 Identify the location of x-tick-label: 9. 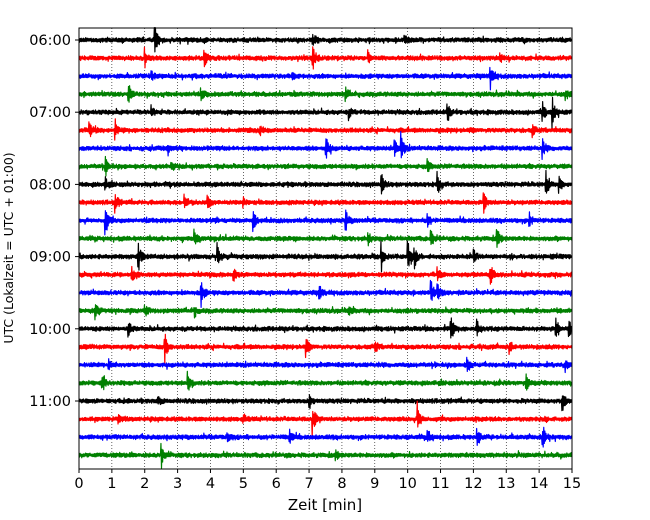
(374, 484).